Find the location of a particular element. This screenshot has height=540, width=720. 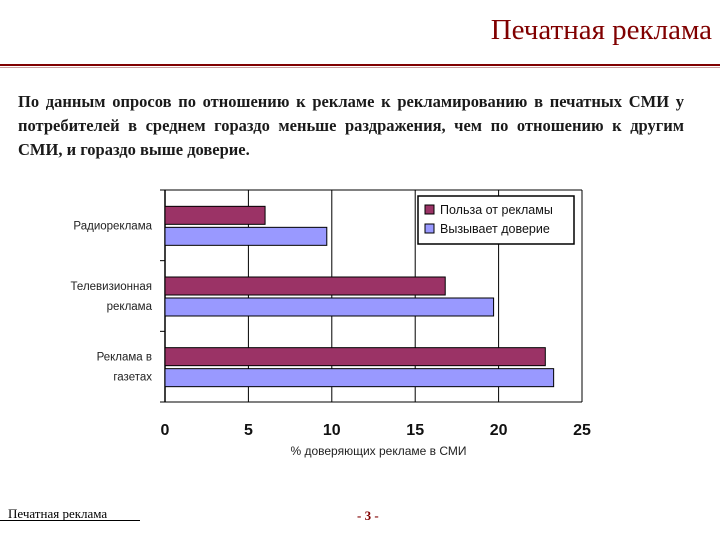

category-label: Реклама в is located at coordinates (124, 358).